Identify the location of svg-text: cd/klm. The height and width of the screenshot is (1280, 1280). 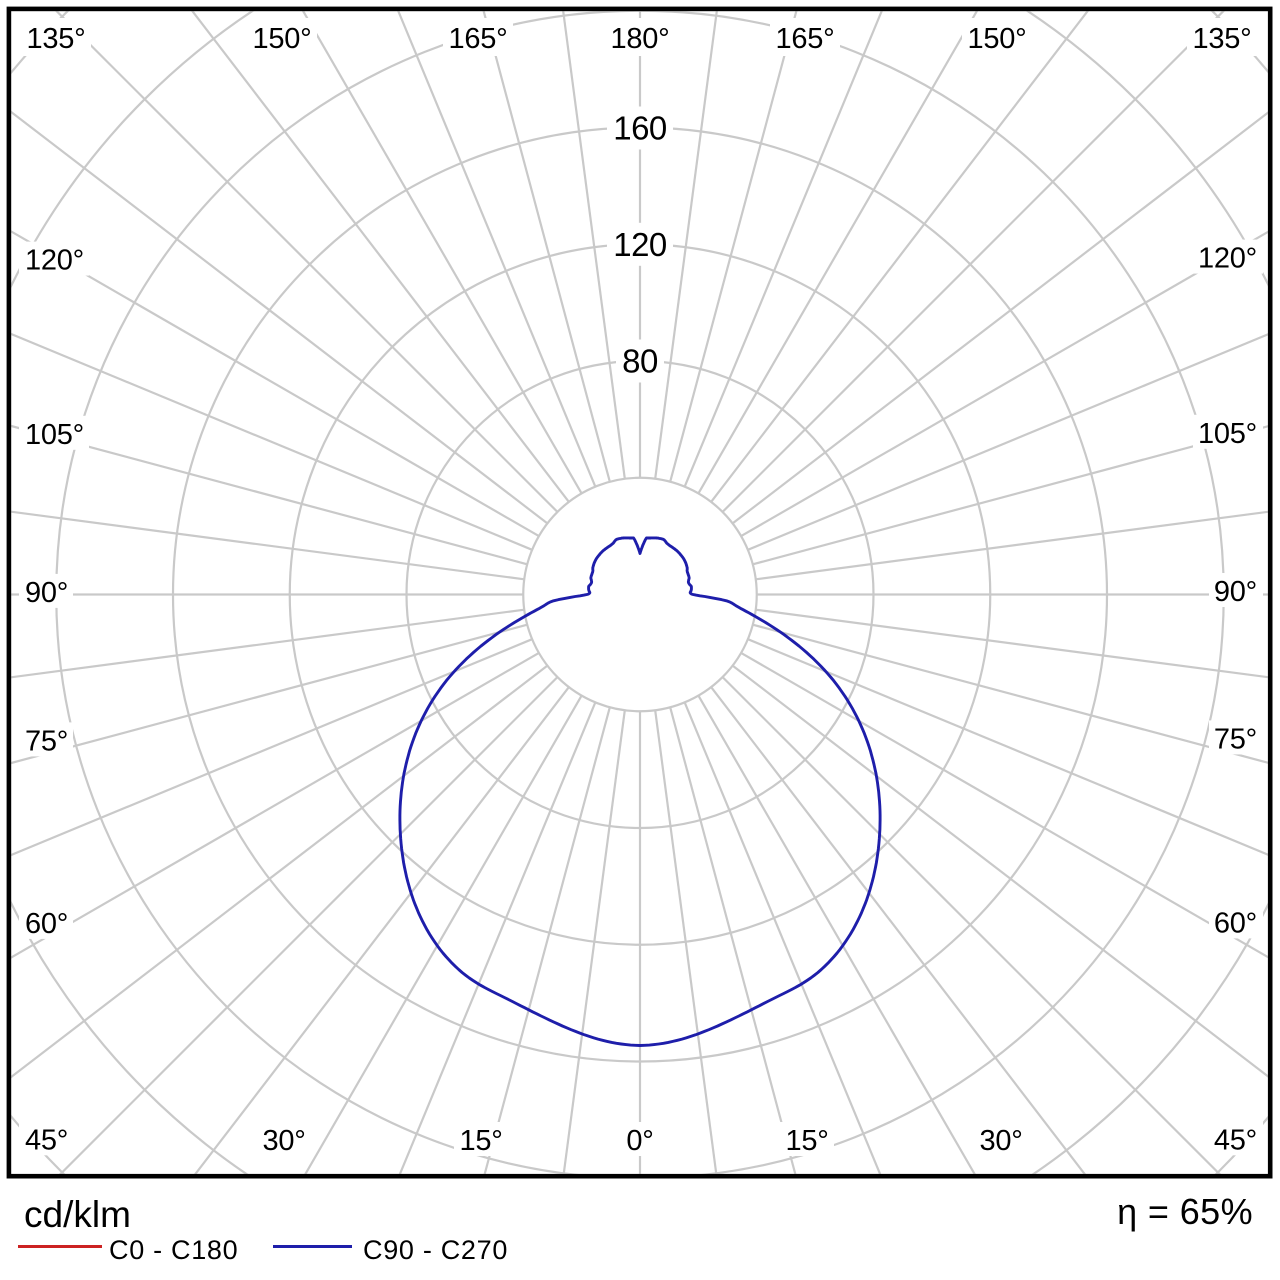
(77, 1214).